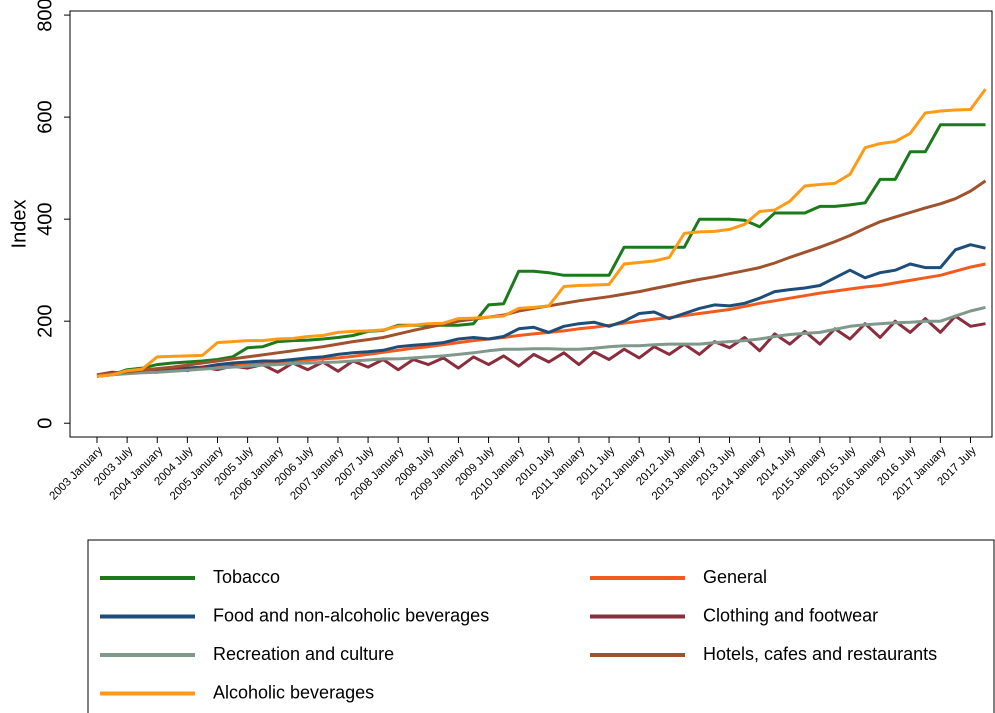 The height and width of the screenshot is (713, 995). Describe the element at coordinates (45, 218) in the screenshot. I see `y-tick-label: 400` at that location.